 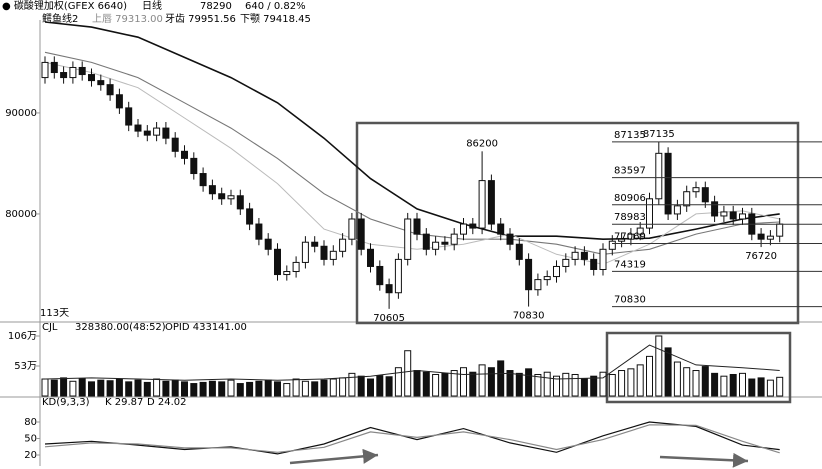 I want to click on y-tick-label: 106万, so click(x=22, y=336).